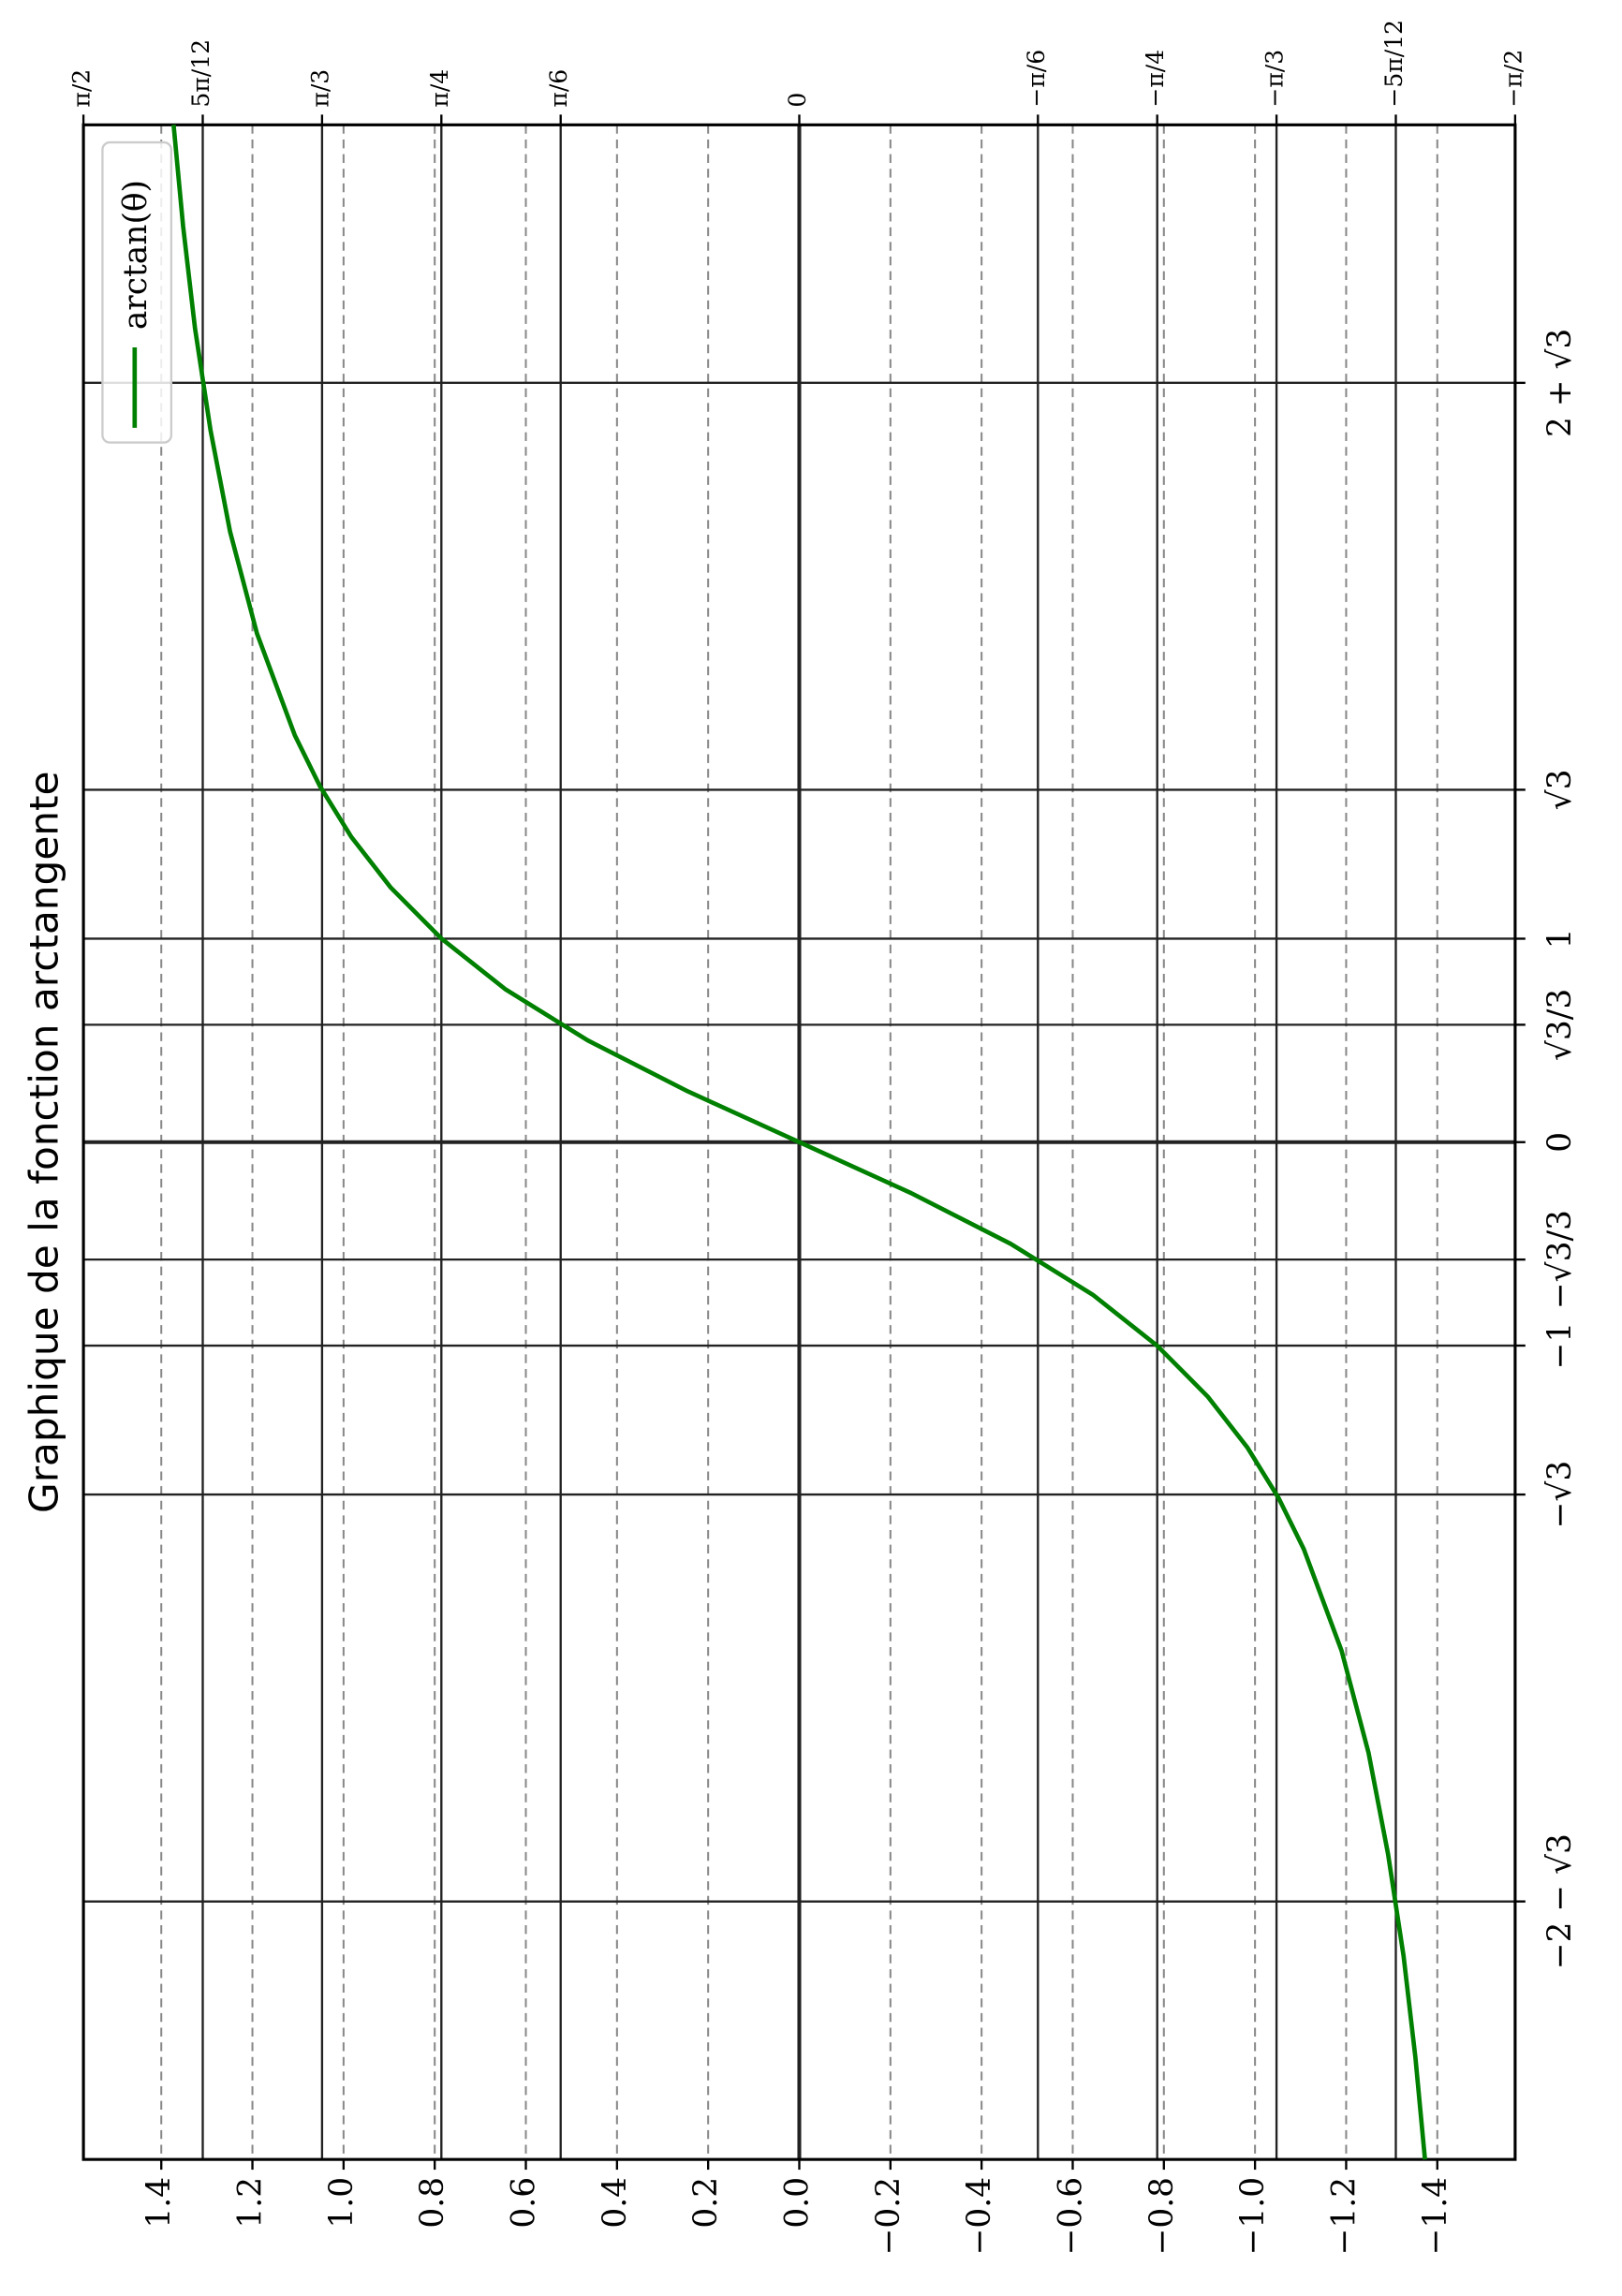  I want to click on y2-tick-label: π/4, so click(439, 88).